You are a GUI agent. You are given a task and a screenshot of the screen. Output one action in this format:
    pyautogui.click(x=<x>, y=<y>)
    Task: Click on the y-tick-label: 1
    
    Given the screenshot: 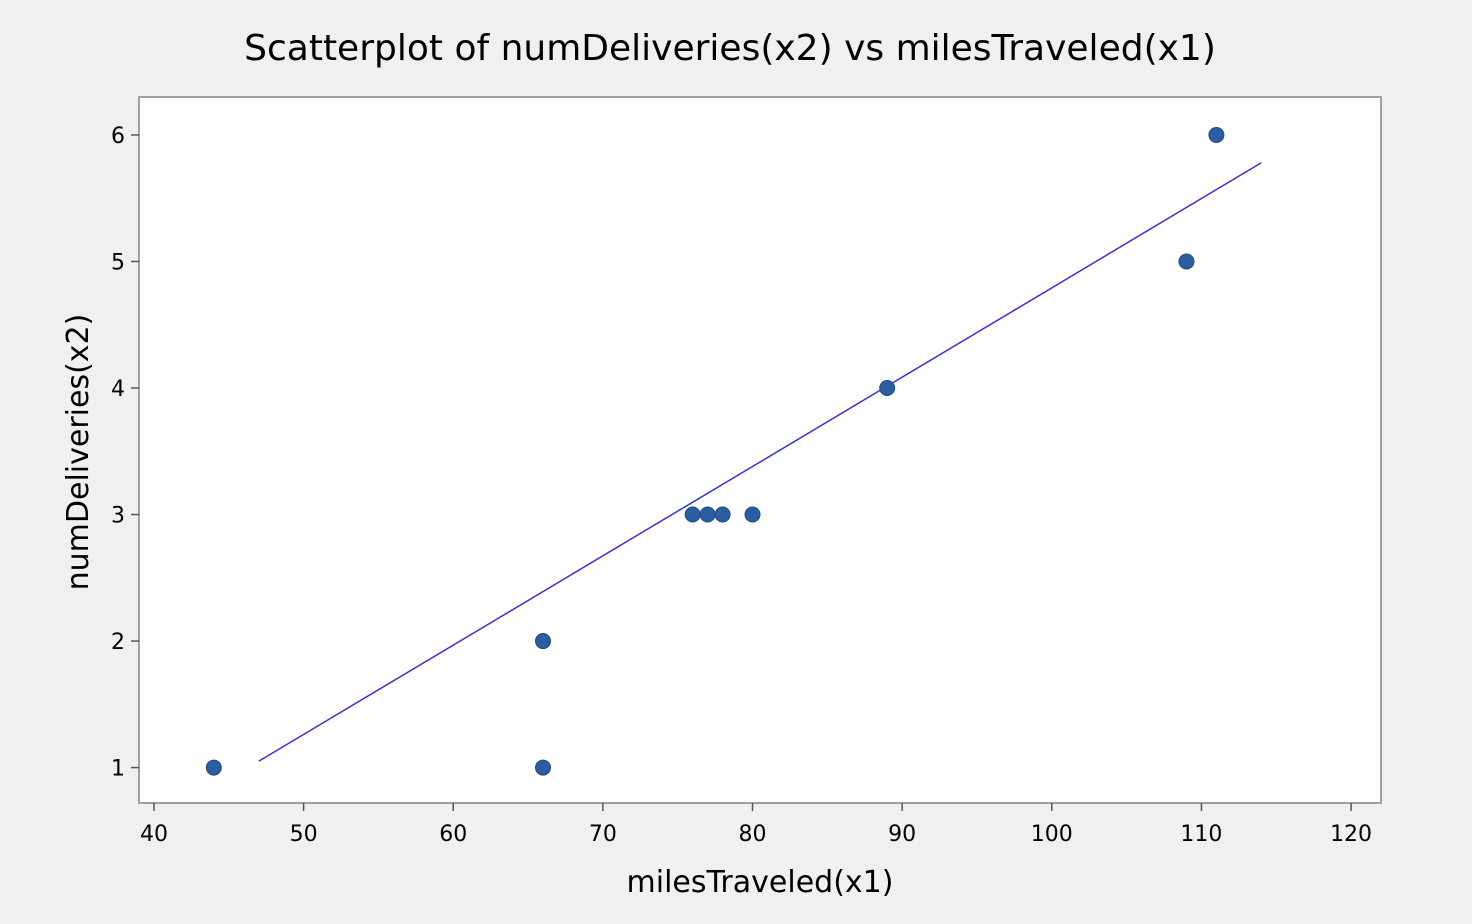 What is the action you would take?
    pyautogui.click(x=118, y=769)
    